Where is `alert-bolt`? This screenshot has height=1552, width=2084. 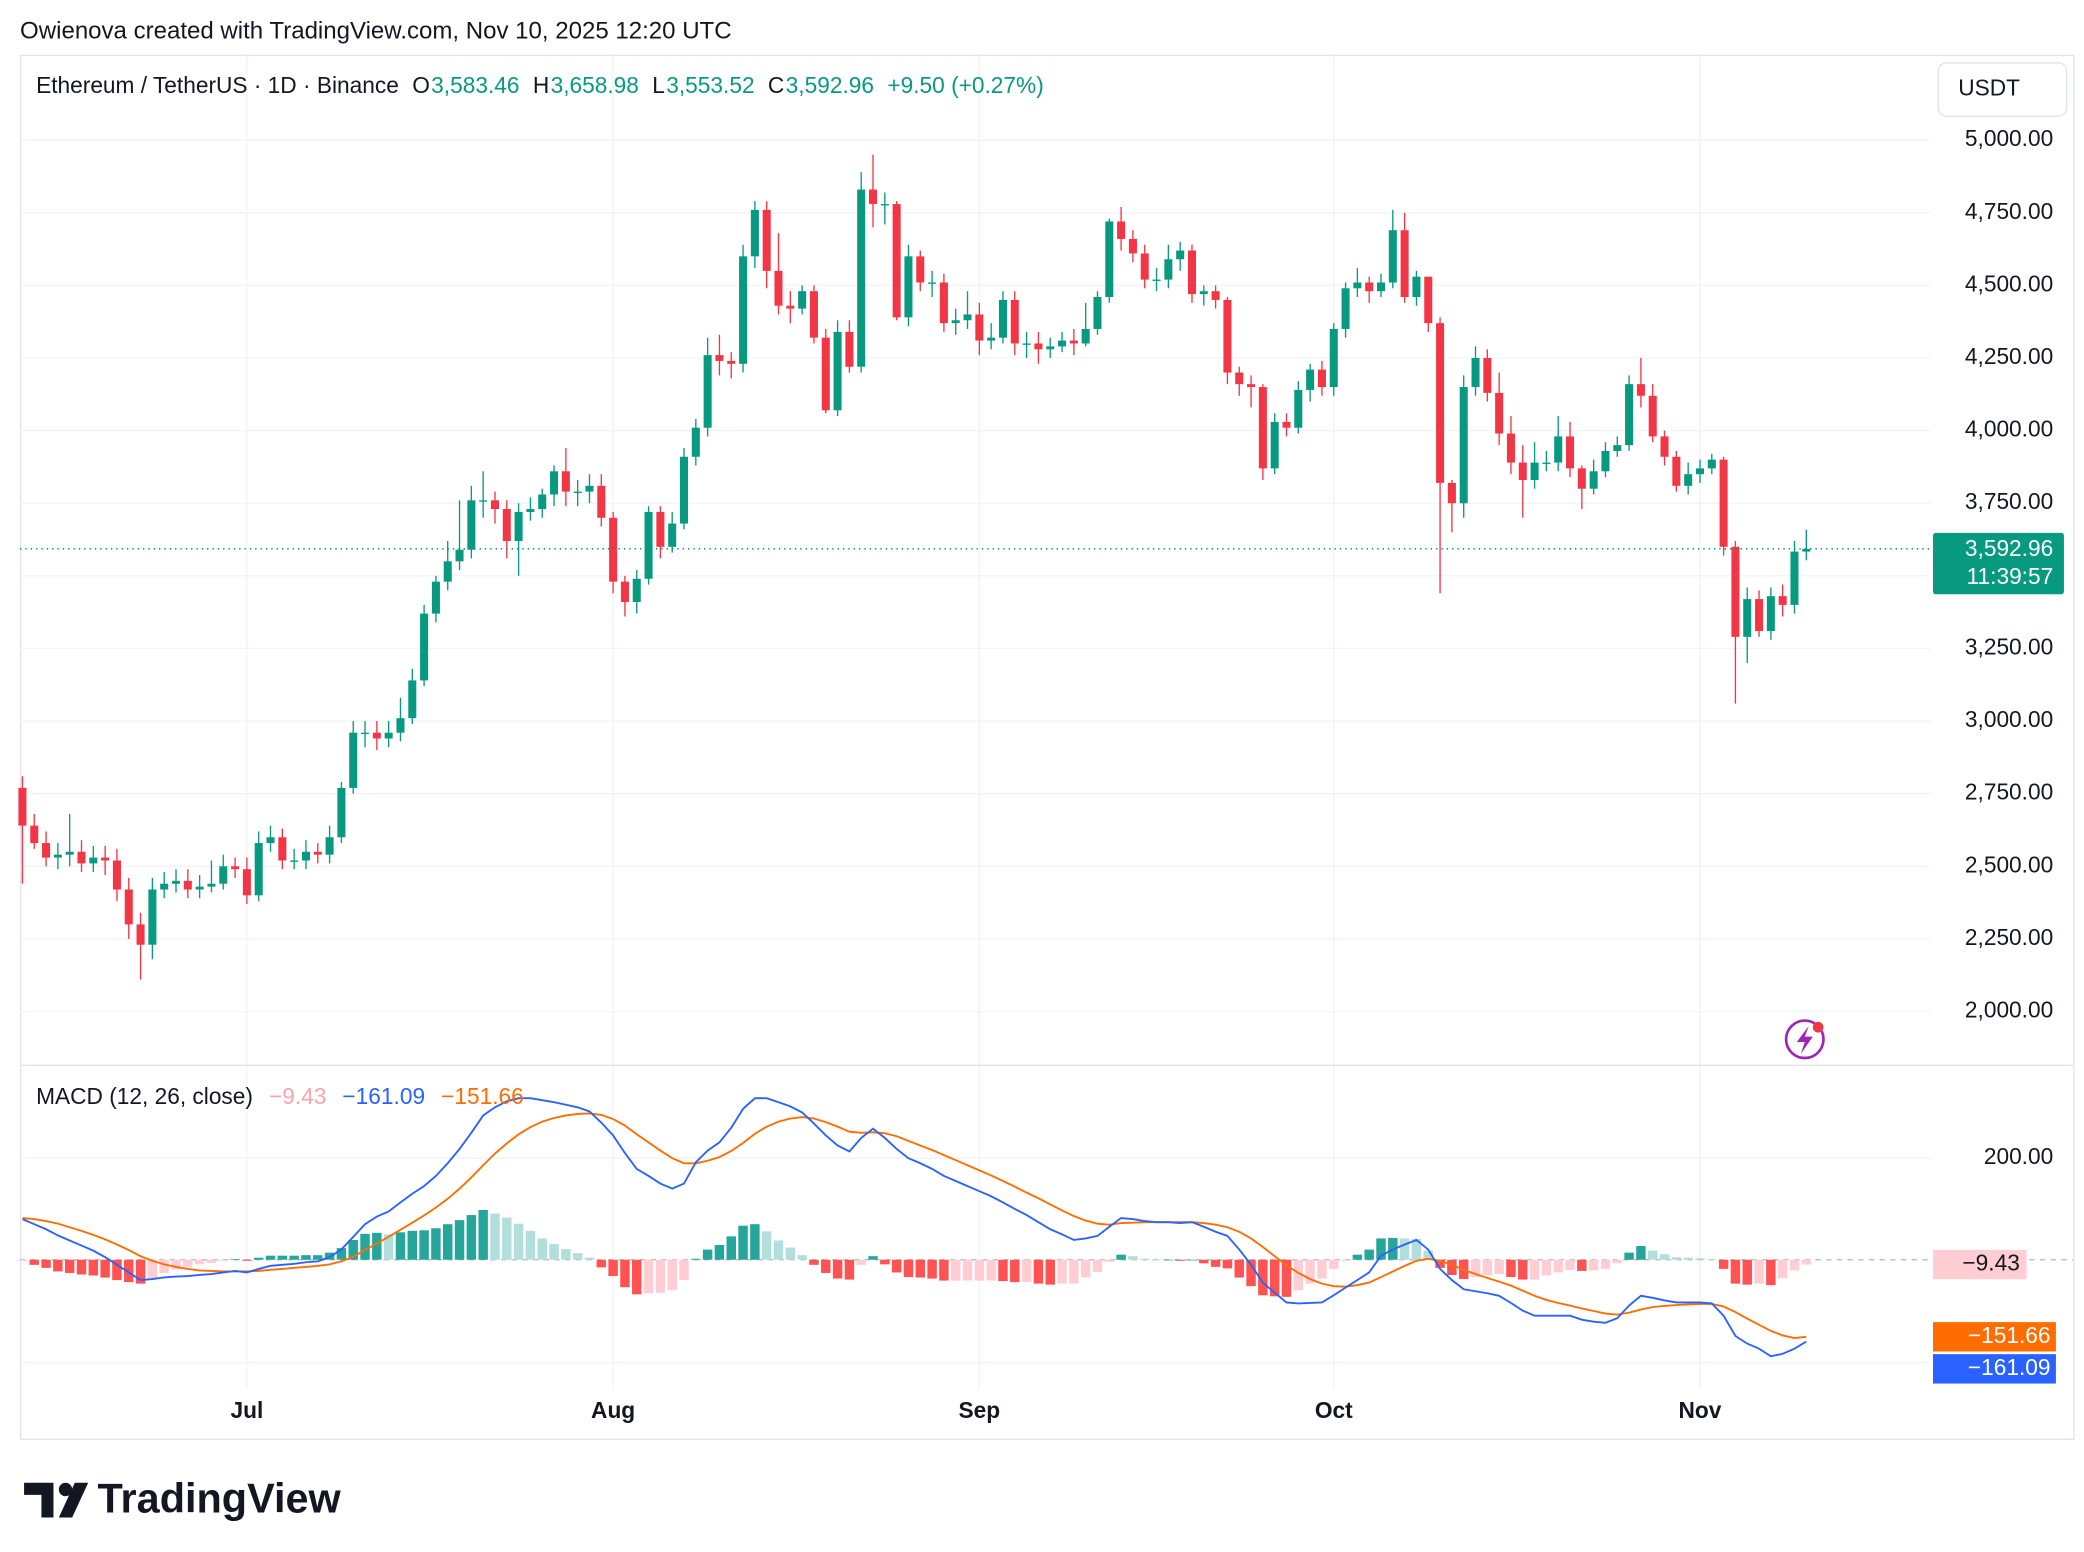 alert-bolt is located at coordinates (1804, 1039).